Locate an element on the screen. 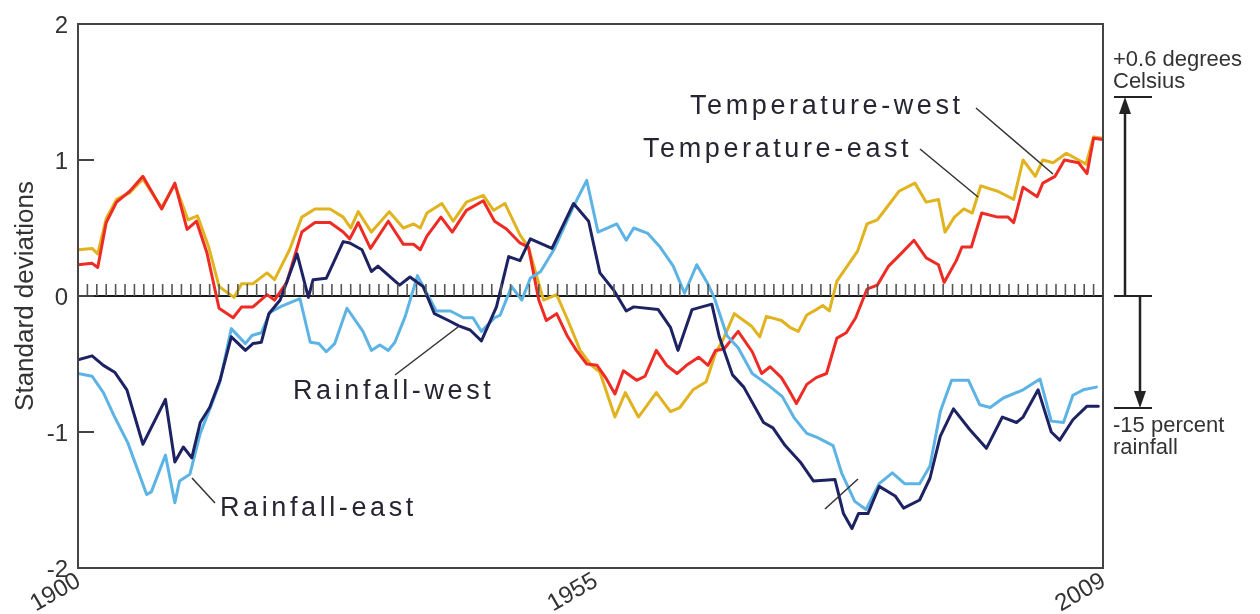 This screenshot has height=614, width=1260. y-tick-label: 2 is located at coordinates (61, 24).